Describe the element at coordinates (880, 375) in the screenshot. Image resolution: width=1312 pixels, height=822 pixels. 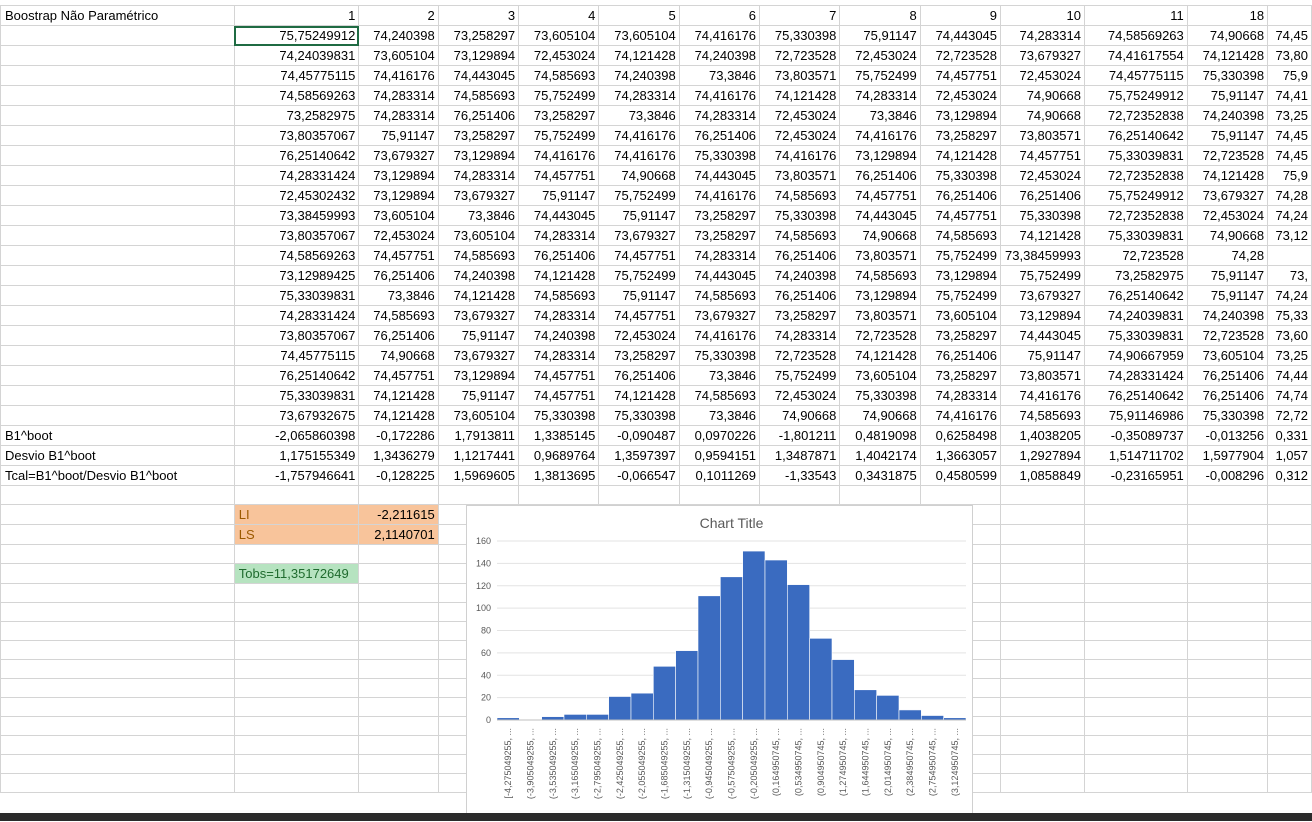
I see `data-cell: 73,605104` at that location.